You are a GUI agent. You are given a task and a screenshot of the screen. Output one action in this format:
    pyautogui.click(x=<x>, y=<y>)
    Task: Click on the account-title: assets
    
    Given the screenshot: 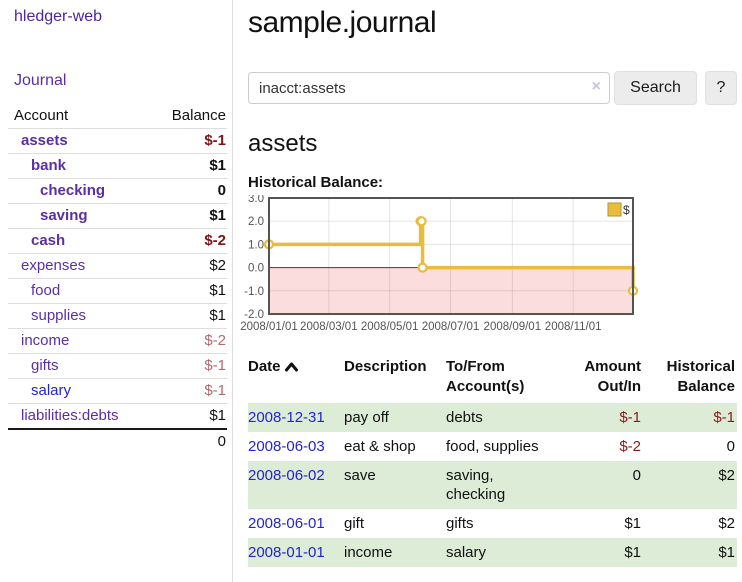 What is the action you would take?
    pyautogui.click(x=283, y=143)
    